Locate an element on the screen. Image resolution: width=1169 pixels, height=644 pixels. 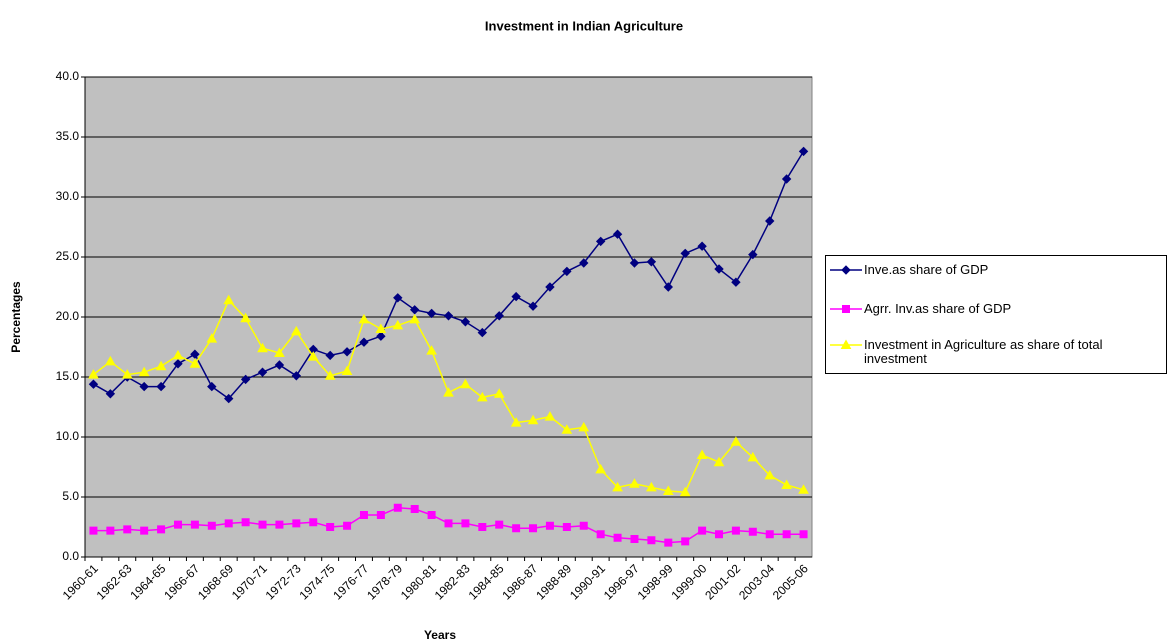
y-tick-label: 5.0 is located at coordinates (70, 496).